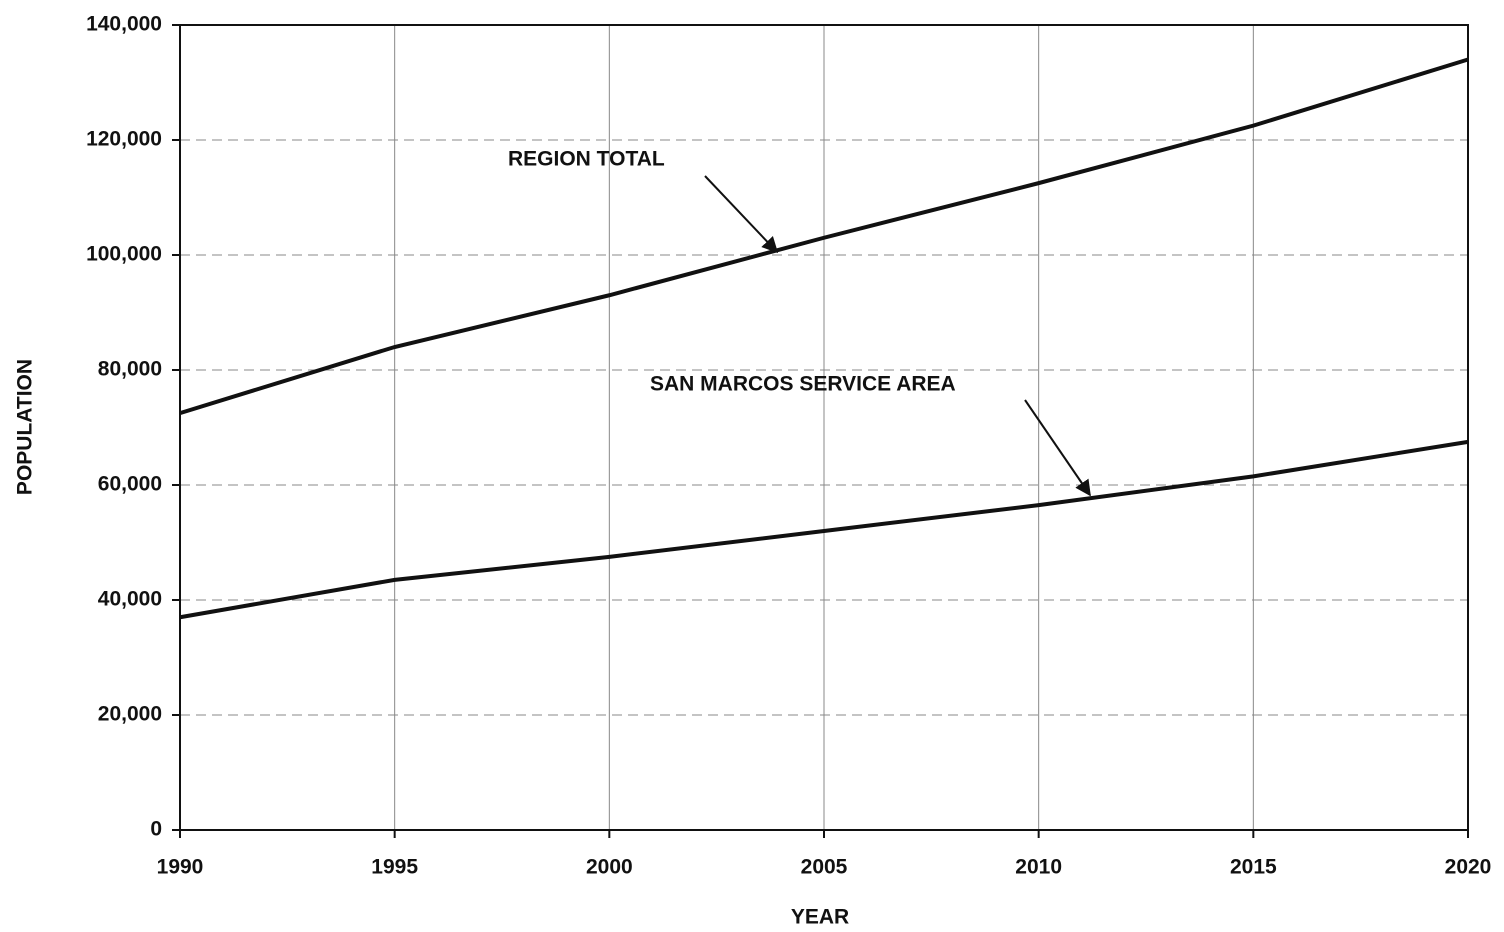 This screenshot has width=1504, height=932. What do you see at coordinates (25, 427) in the screenshot?
I see `y-axis-label: POPULATION` at bounding box center [25, 427].